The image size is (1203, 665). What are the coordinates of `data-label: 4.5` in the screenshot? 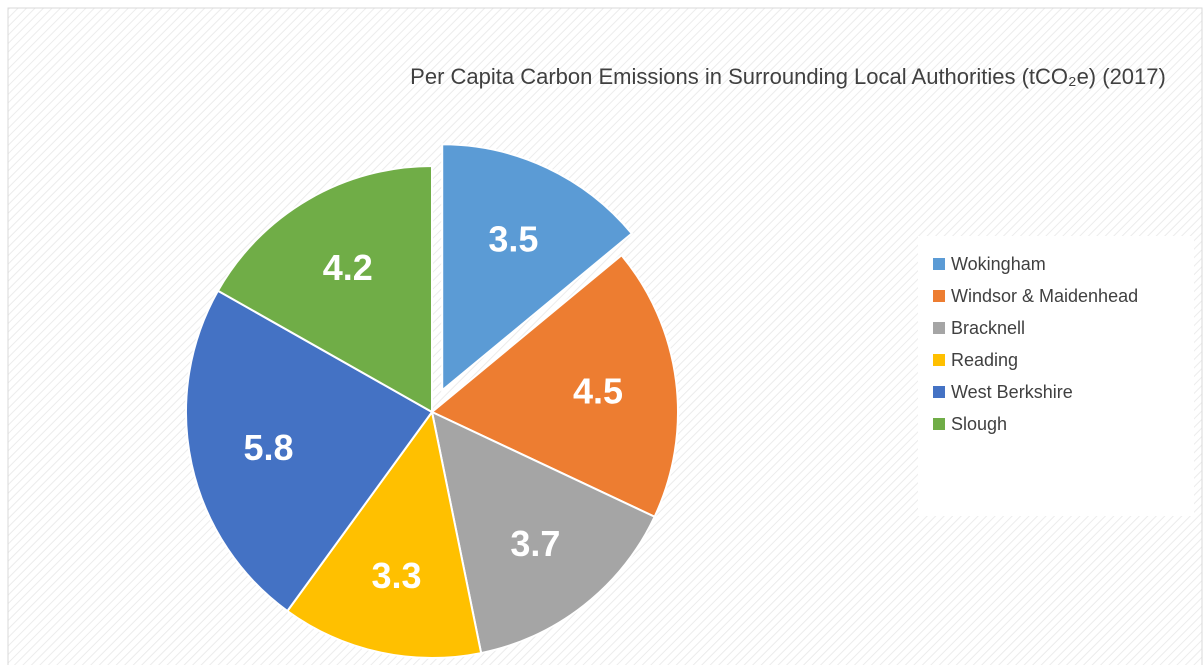 It's located at (598, 391).